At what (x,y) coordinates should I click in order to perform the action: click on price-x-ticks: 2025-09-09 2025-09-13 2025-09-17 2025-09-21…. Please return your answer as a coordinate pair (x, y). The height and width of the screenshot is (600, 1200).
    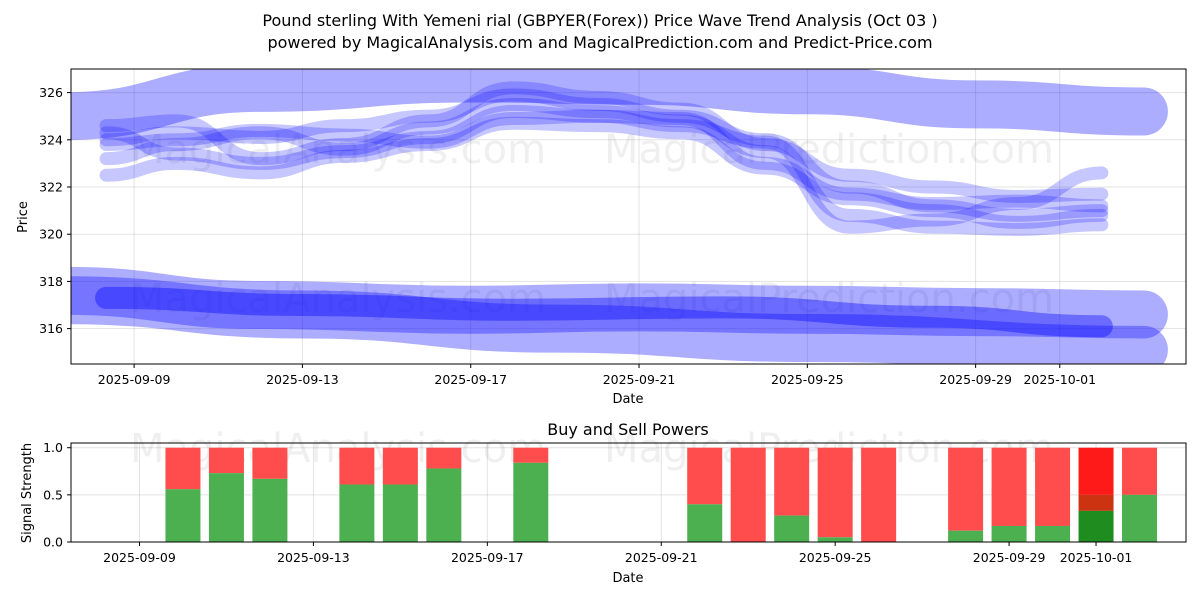
    Looking at the image, I should click on (597, 375).